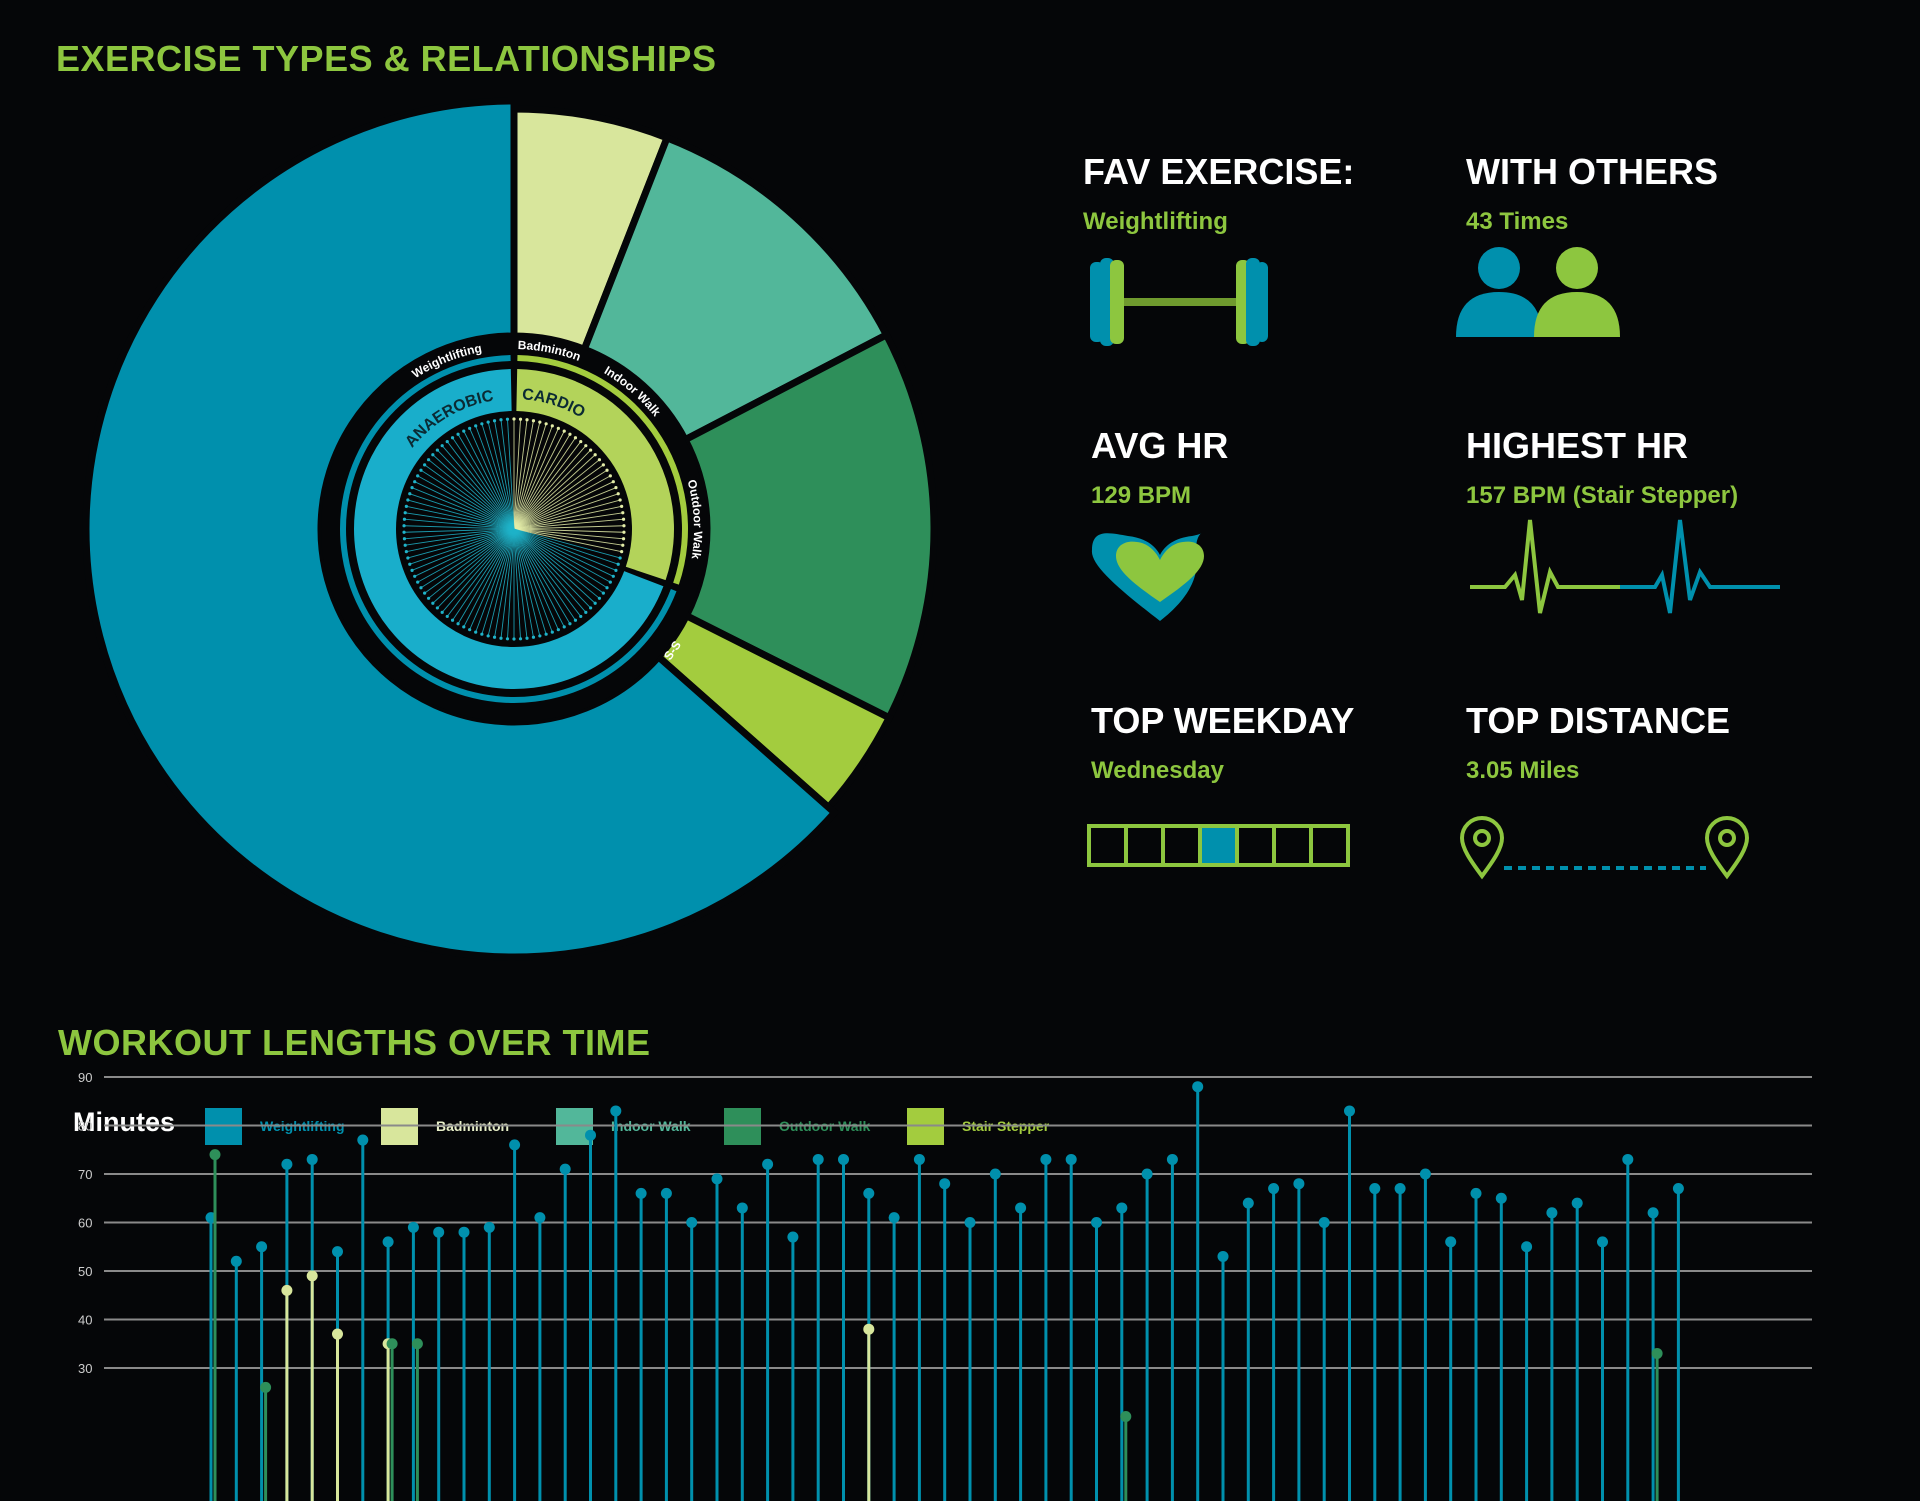  What do you see at coordinates (1155, 221) in the screenshot?
I see `fav-exercise-value: Weightlifting` at bounding box center [1155, 221].